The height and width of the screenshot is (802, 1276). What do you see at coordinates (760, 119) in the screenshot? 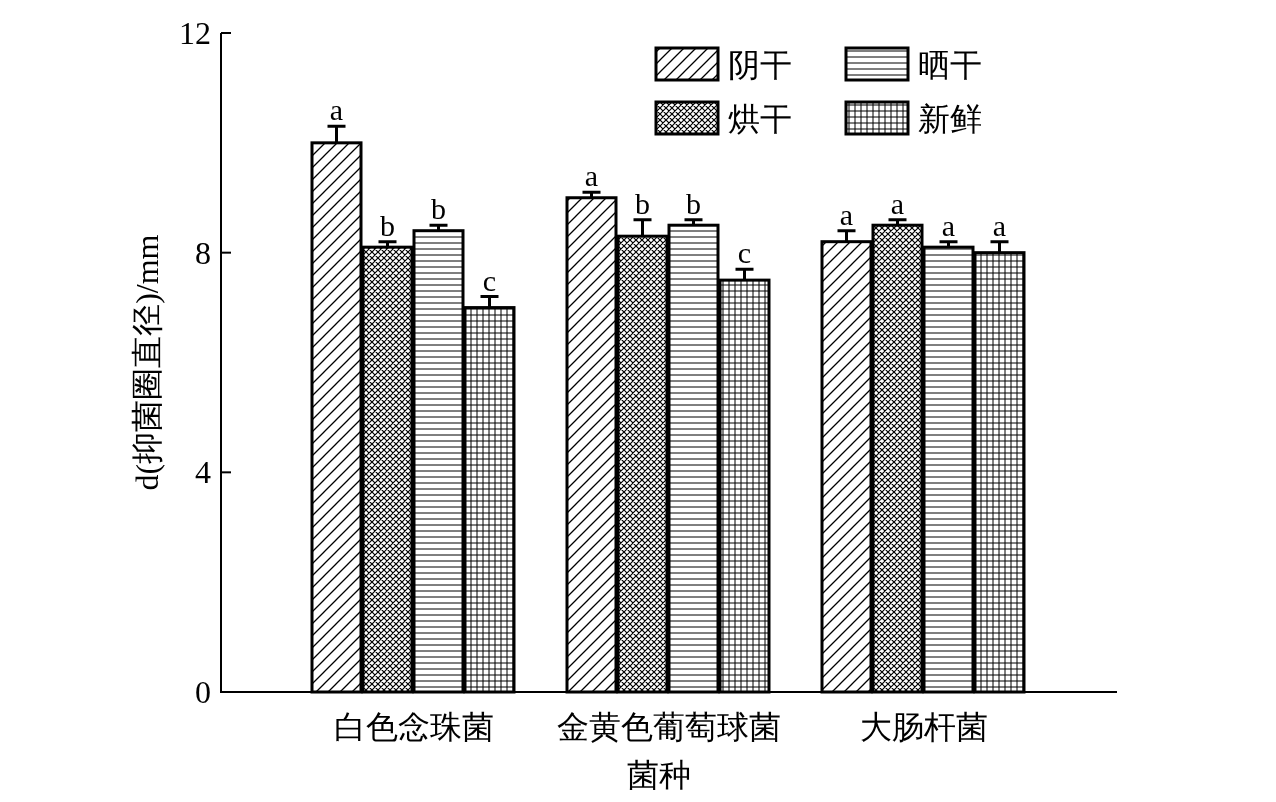
I see `legend-label: 烘干` at bounding box center [760, 119].